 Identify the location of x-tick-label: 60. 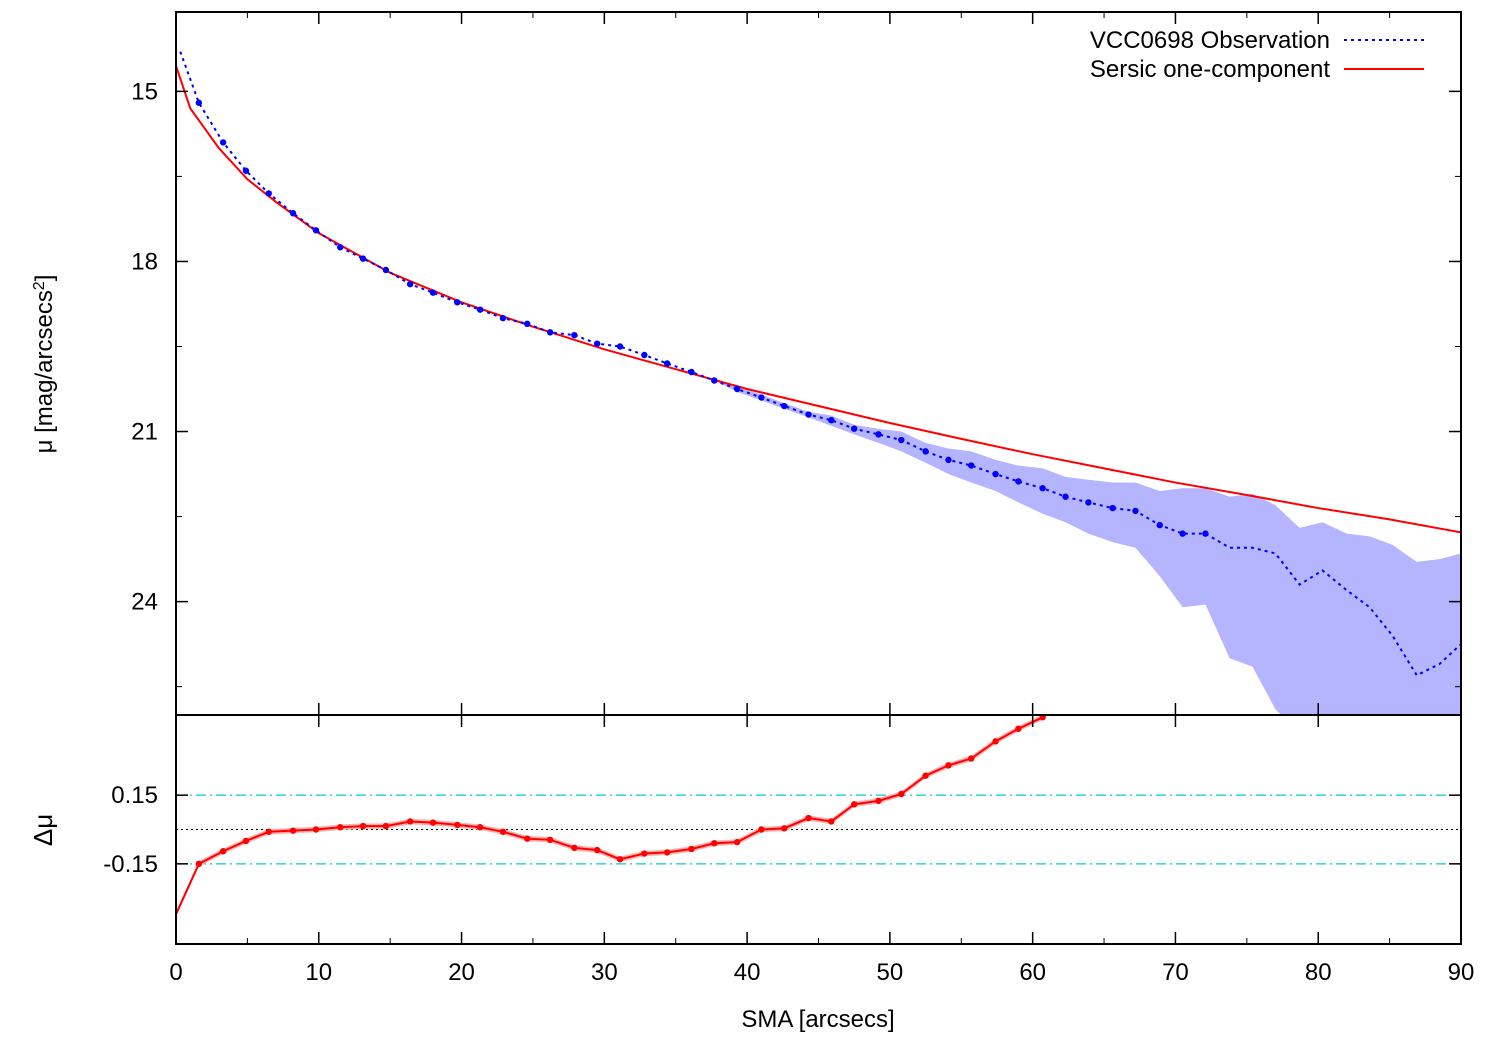
(1032, 972).